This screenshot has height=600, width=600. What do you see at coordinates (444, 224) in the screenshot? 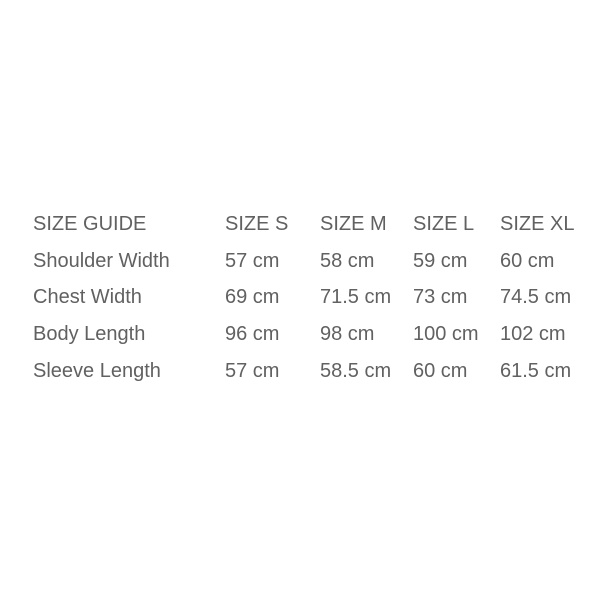
I see `col-header-size-l: SIZE L` at bounding box center [444, 224].